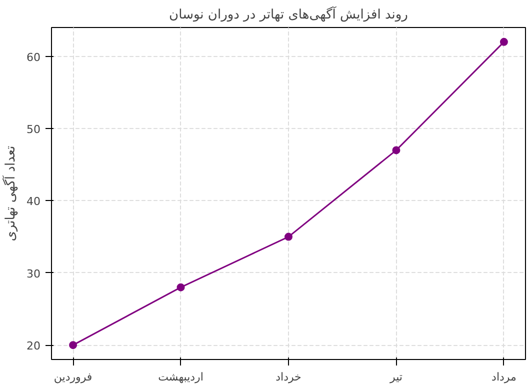 Image resolution: width=530 pixels, height=386 pixels. I want to click on y-tick-label: 20, so click(33, 346).